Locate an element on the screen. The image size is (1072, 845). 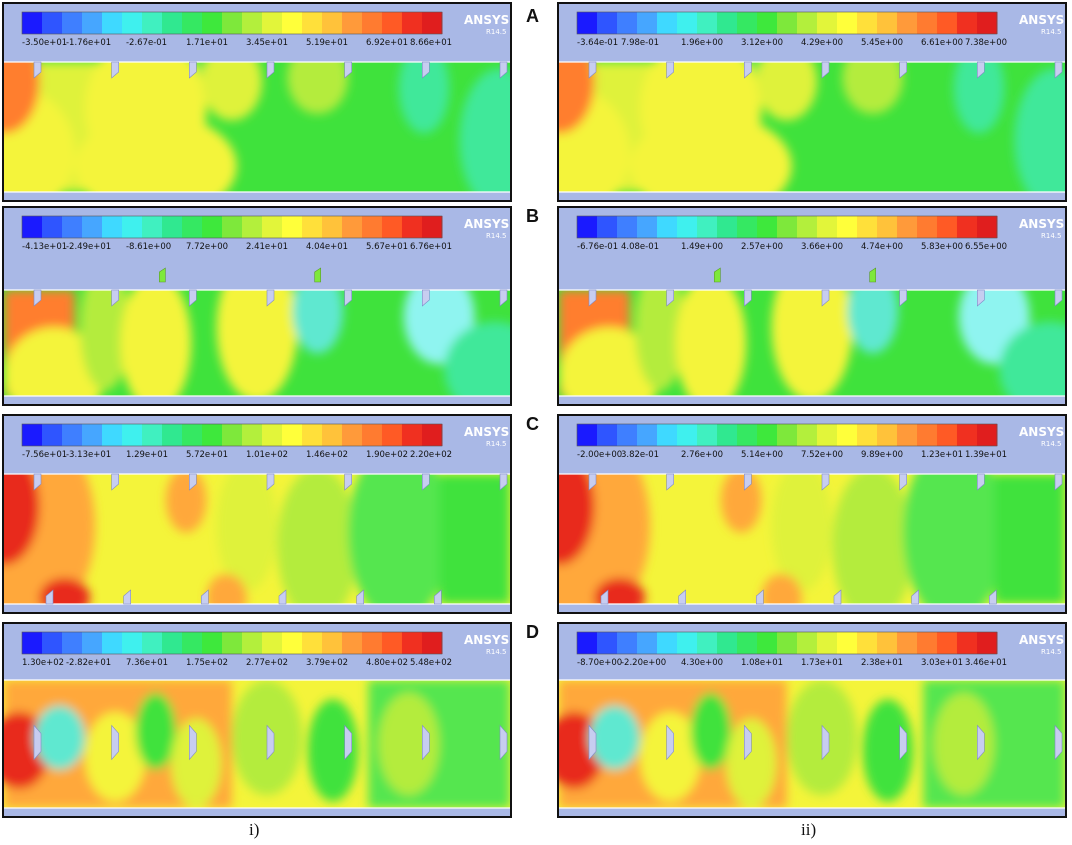
legend-value: 5.14e+00 is located at coordinates (762, 455).